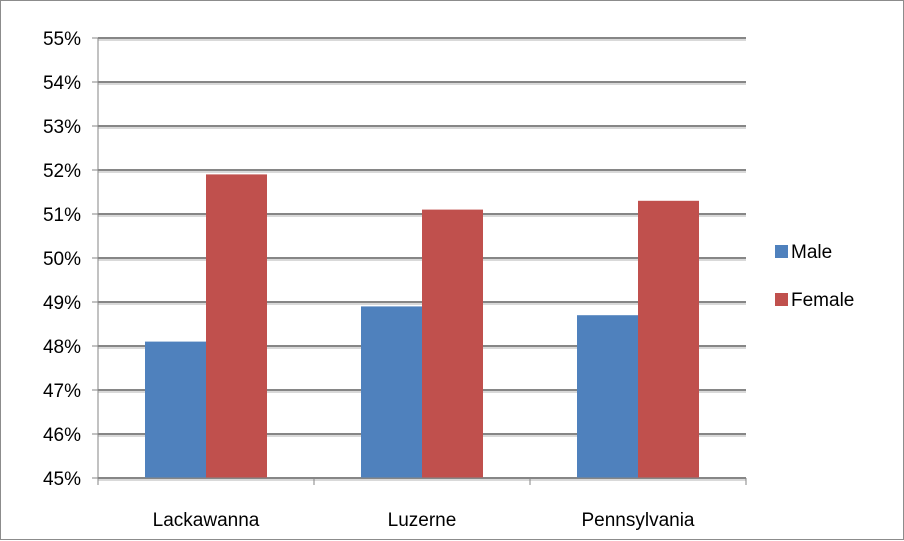  Describe the element at coordinates (62, 83) in the screenshot. I see `y-tick-label: 54%` at that location.